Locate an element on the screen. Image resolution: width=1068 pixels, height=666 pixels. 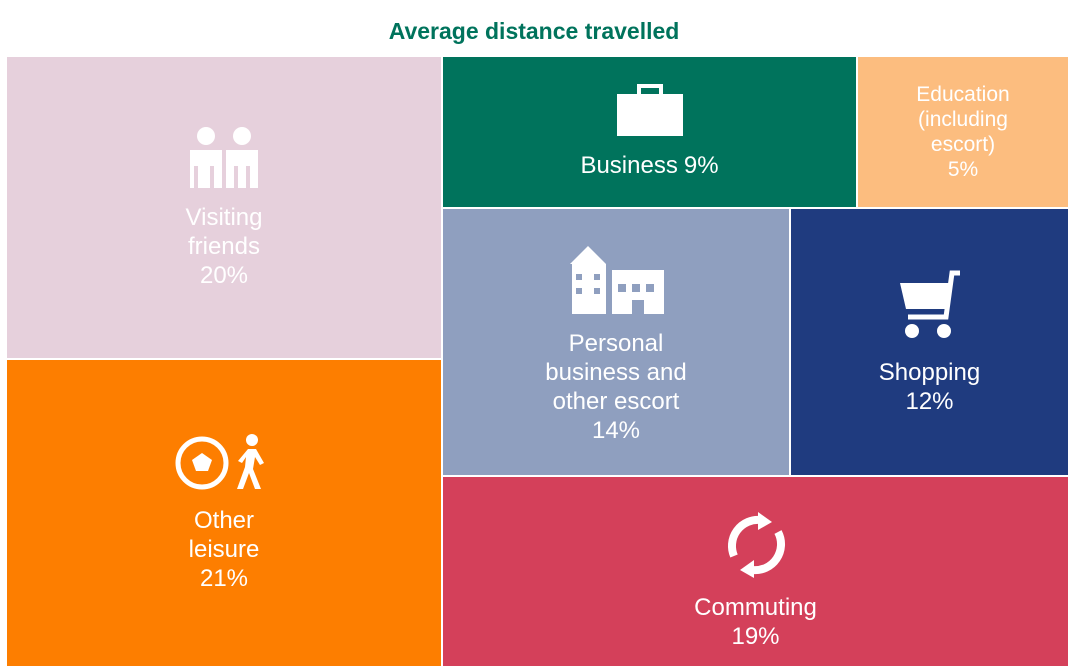
category-label: Personal business and other escort is located at coordinates (616, 372).